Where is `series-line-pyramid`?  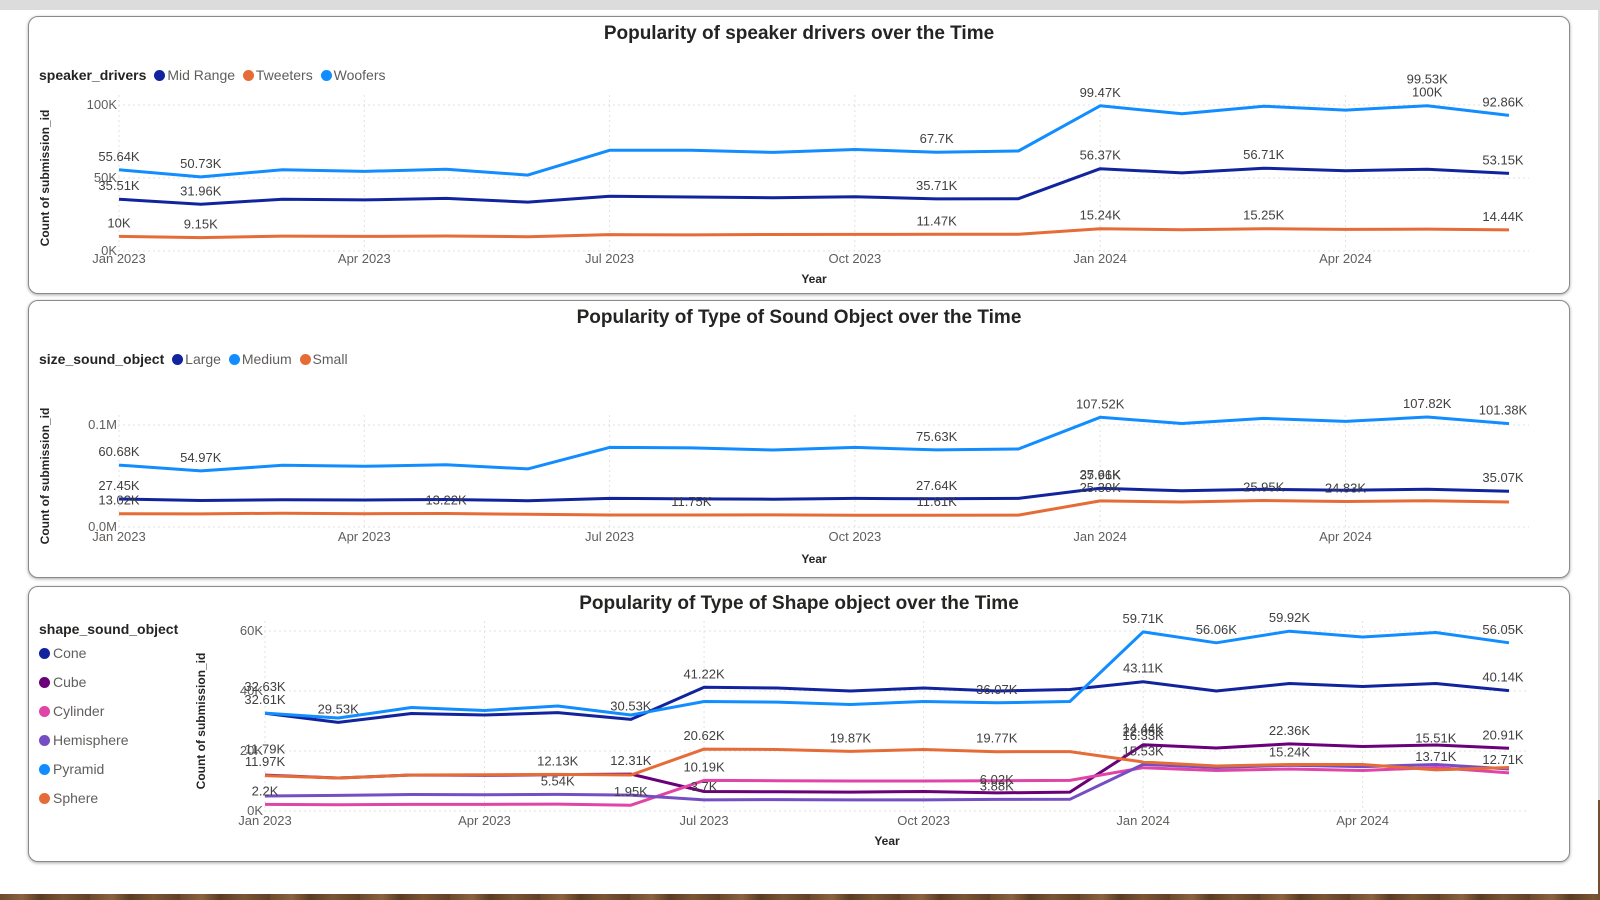 series-line-pyramid is located at coordinates (887, 674).